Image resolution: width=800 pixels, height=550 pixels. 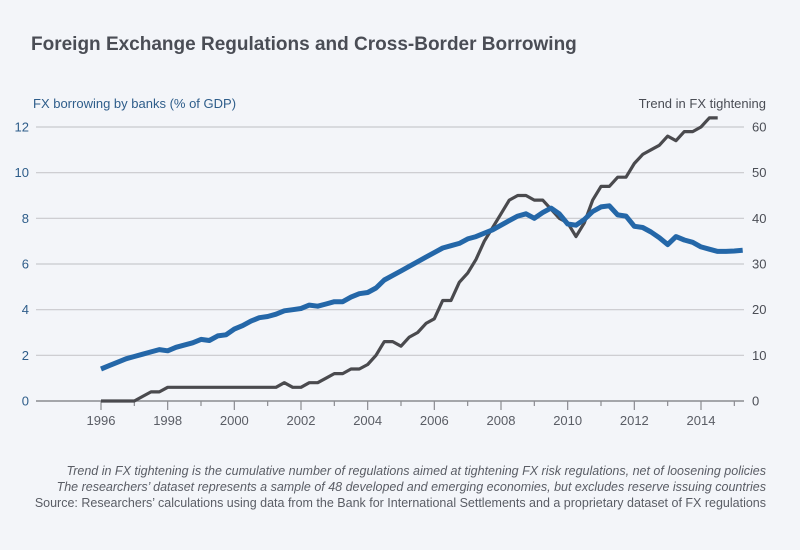 What do you see at coordinates (755, 401) in the screenshot?
I see `y-tick-right-label: 0` at bounding box center [755, 401].